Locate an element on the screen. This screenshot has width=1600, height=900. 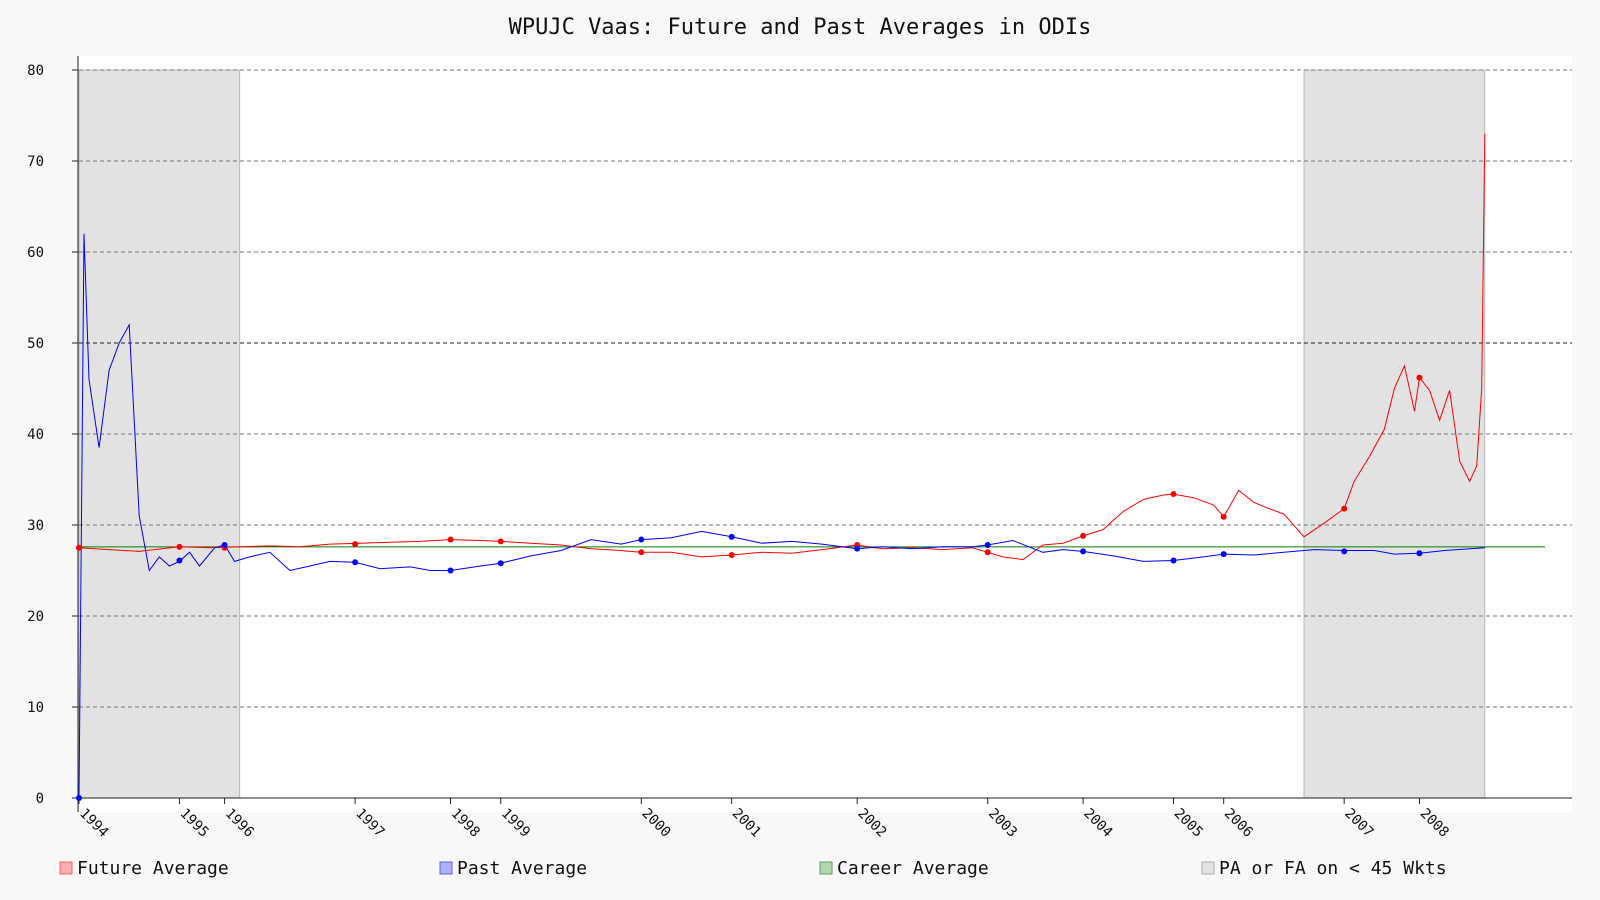
legend-past-average-swatch is located at coordinates (446, 868).